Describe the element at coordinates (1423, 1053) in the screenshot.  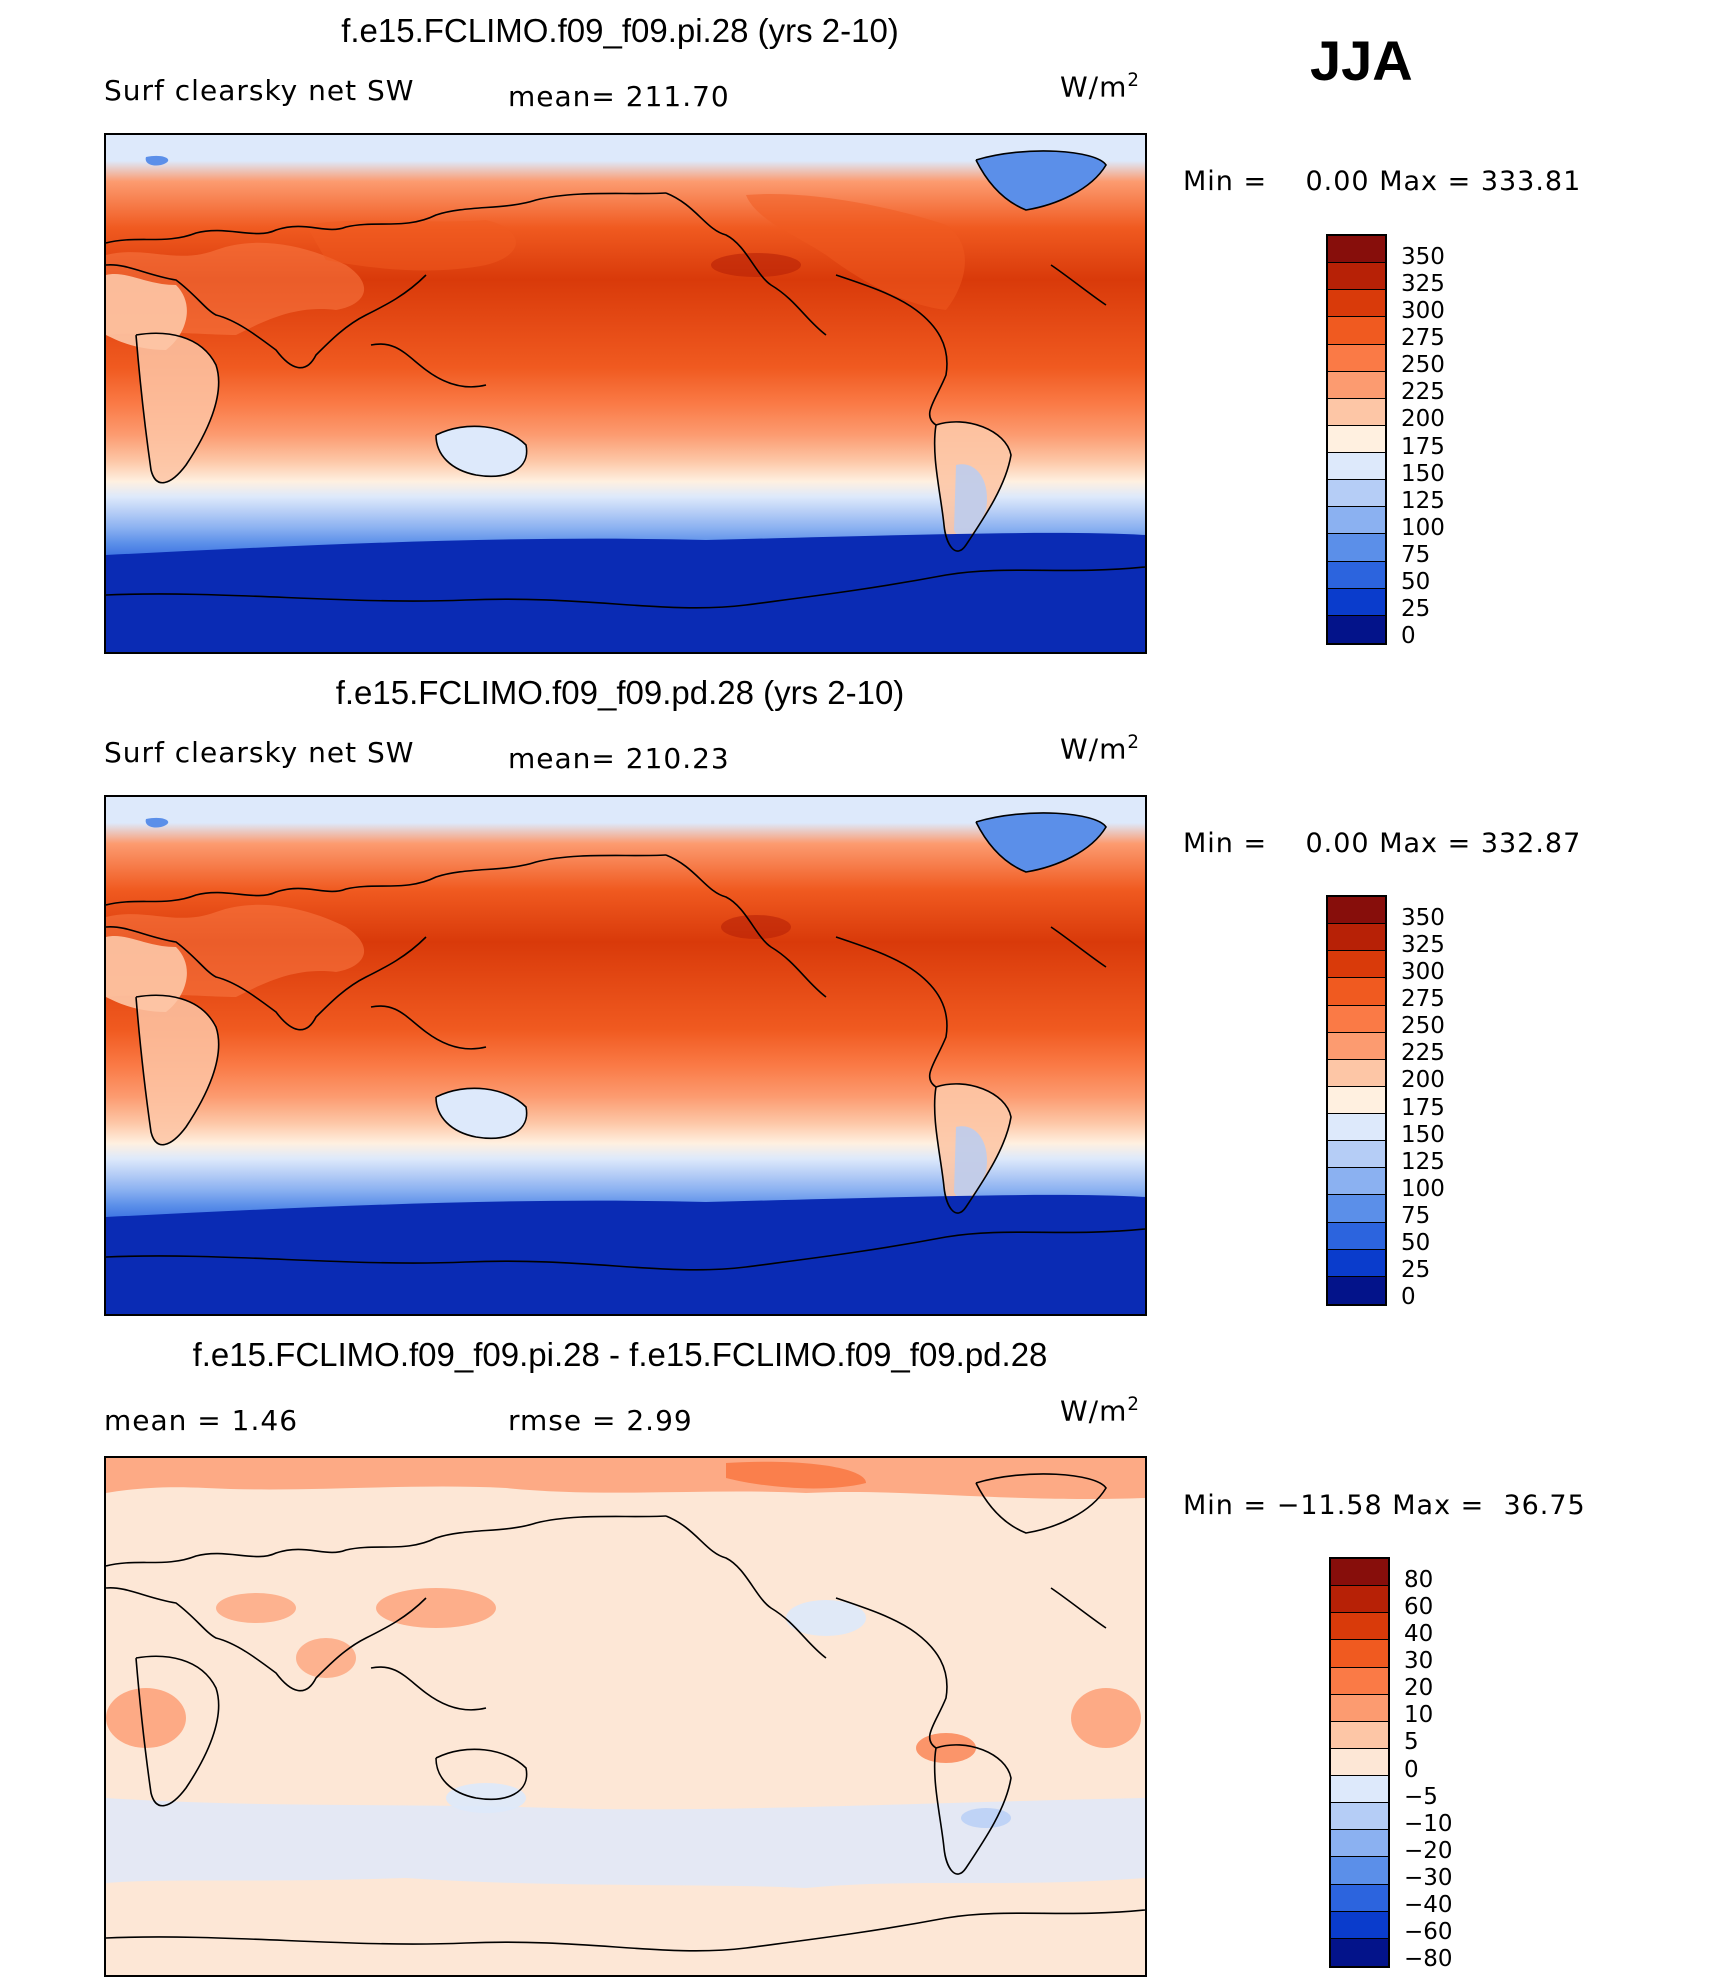
I see `panel2-colorbar-tick-label: 225` at that location.